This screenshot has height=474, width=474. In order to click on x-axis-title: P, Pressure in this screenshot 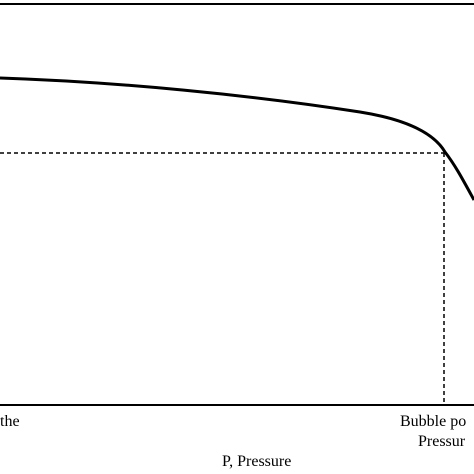, I will do `click(256, 461)`.